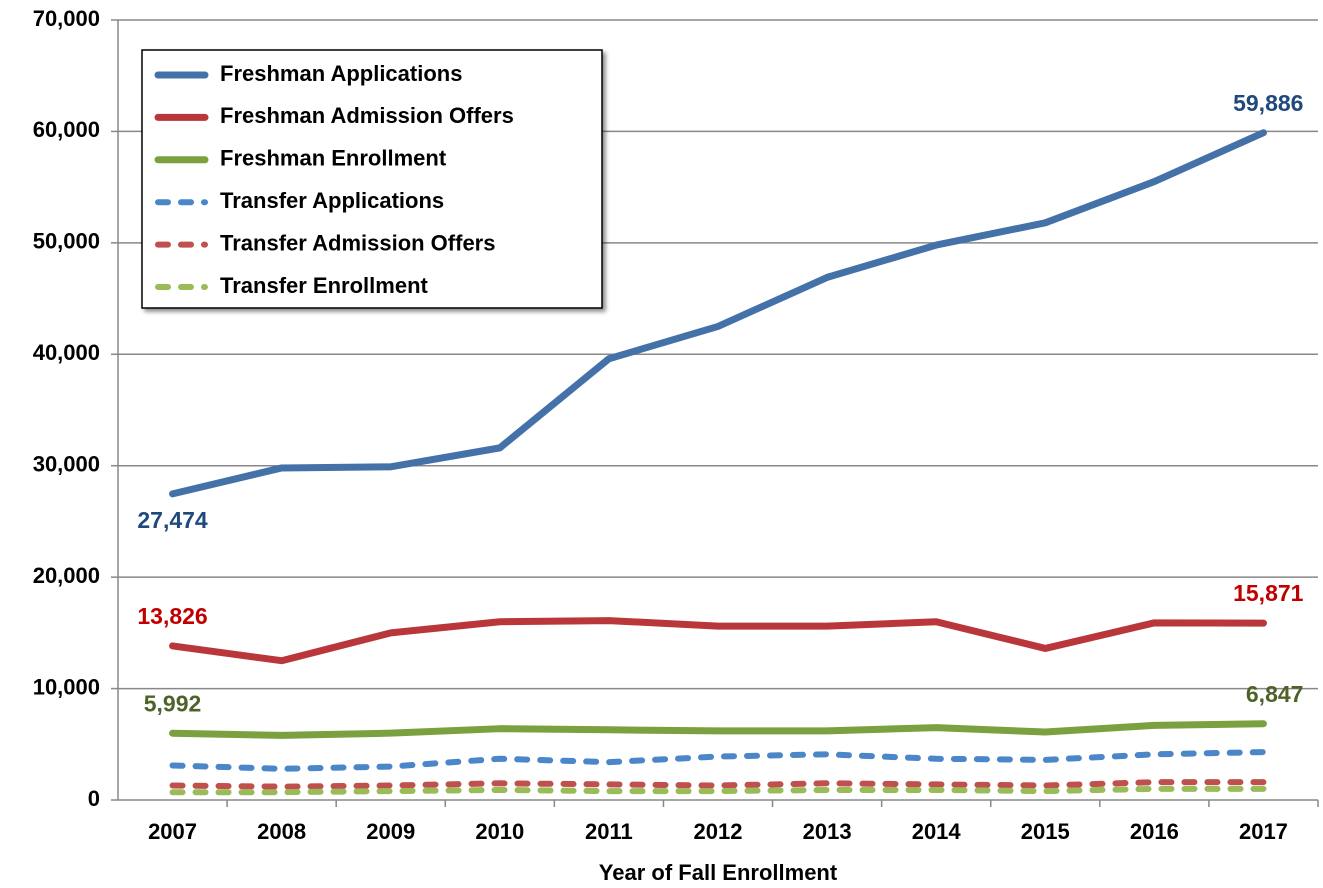  Describe the element at coordinates (332, 200) in the screenshot. I see `legend-label: Transfer Applications` at that location.